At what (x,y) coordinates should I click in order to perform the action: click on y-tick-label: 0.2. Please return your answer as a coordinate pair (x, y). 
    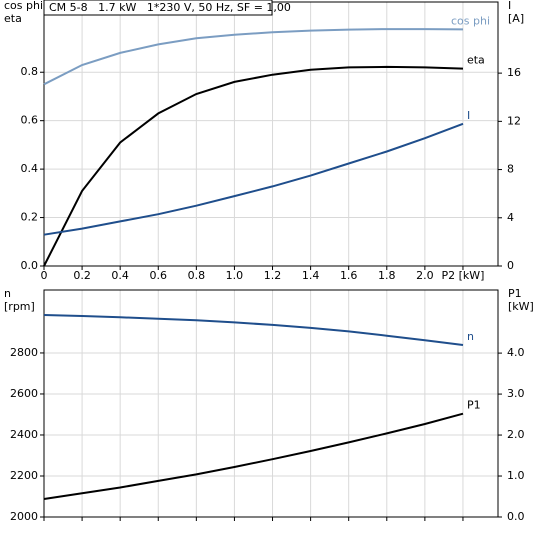
    Looking at the image, I should click on (30, 217).